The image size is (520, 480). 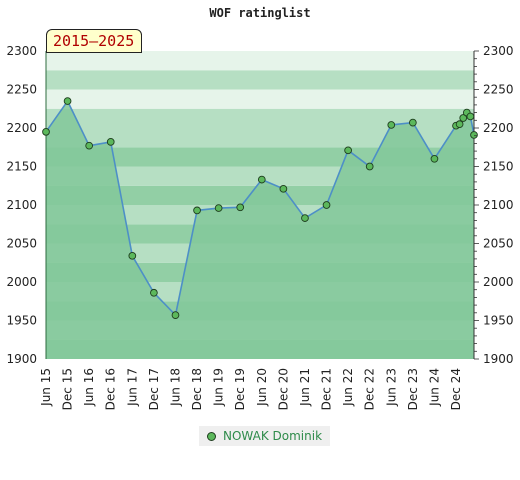 What do you see at coordinates (370, 389) in the screenshot?
I see `x-tick-label: Dec 22` at bounding box center [370, 389].